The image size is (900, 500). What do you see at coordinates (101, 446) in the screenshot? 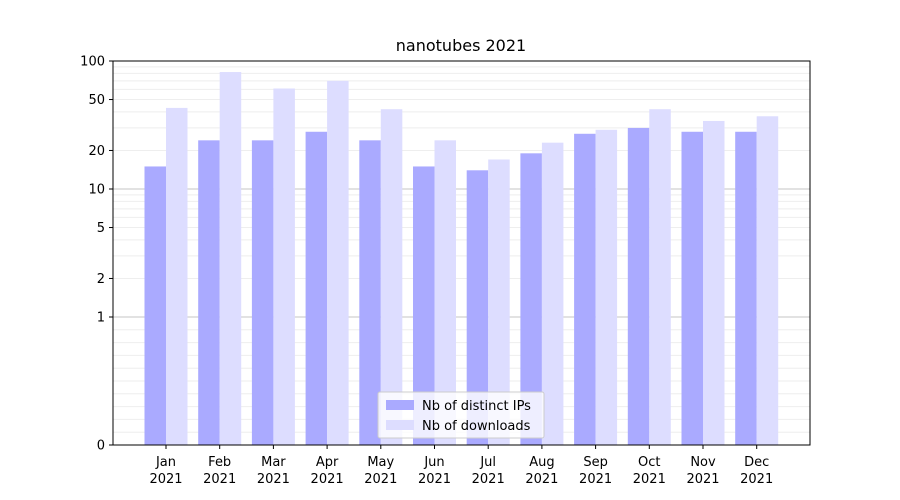
I see `y-tick-label: 0` at bounding box center [101, 446].